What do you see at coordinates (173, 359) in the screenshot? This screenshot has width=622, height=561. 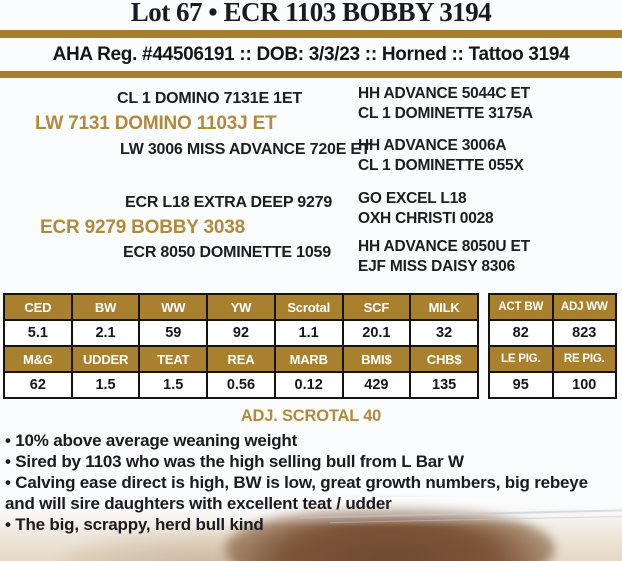 I see `epd-header-cell: TEAT` at bounding box center [173, 359].